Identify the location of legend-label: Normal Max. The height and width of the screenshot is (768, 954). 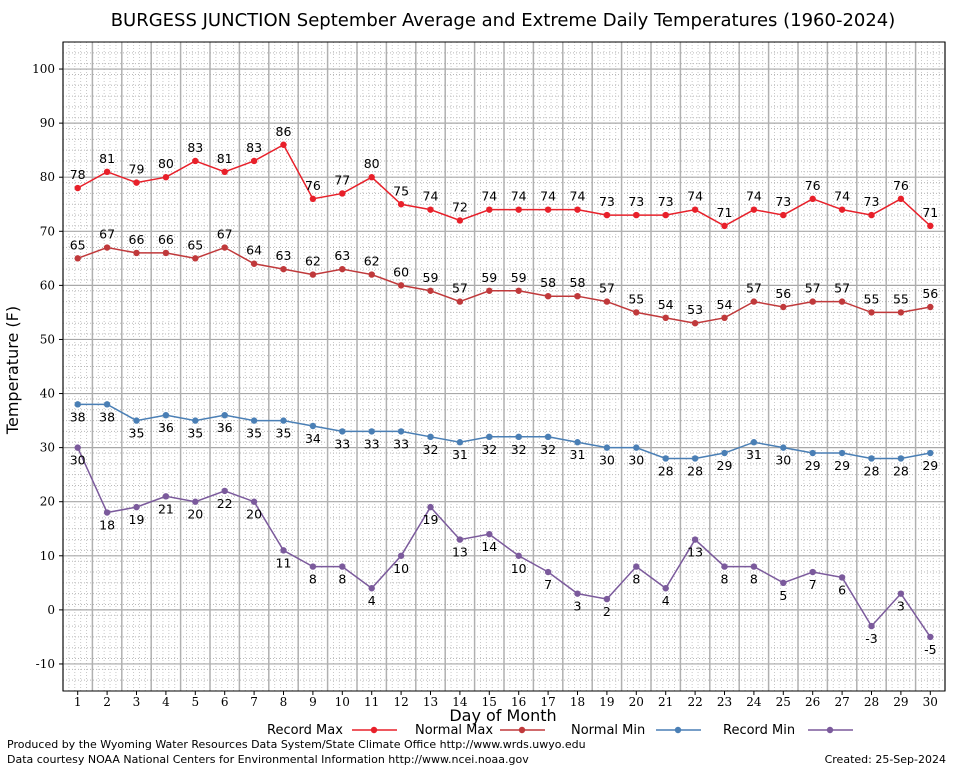
(454, 730).